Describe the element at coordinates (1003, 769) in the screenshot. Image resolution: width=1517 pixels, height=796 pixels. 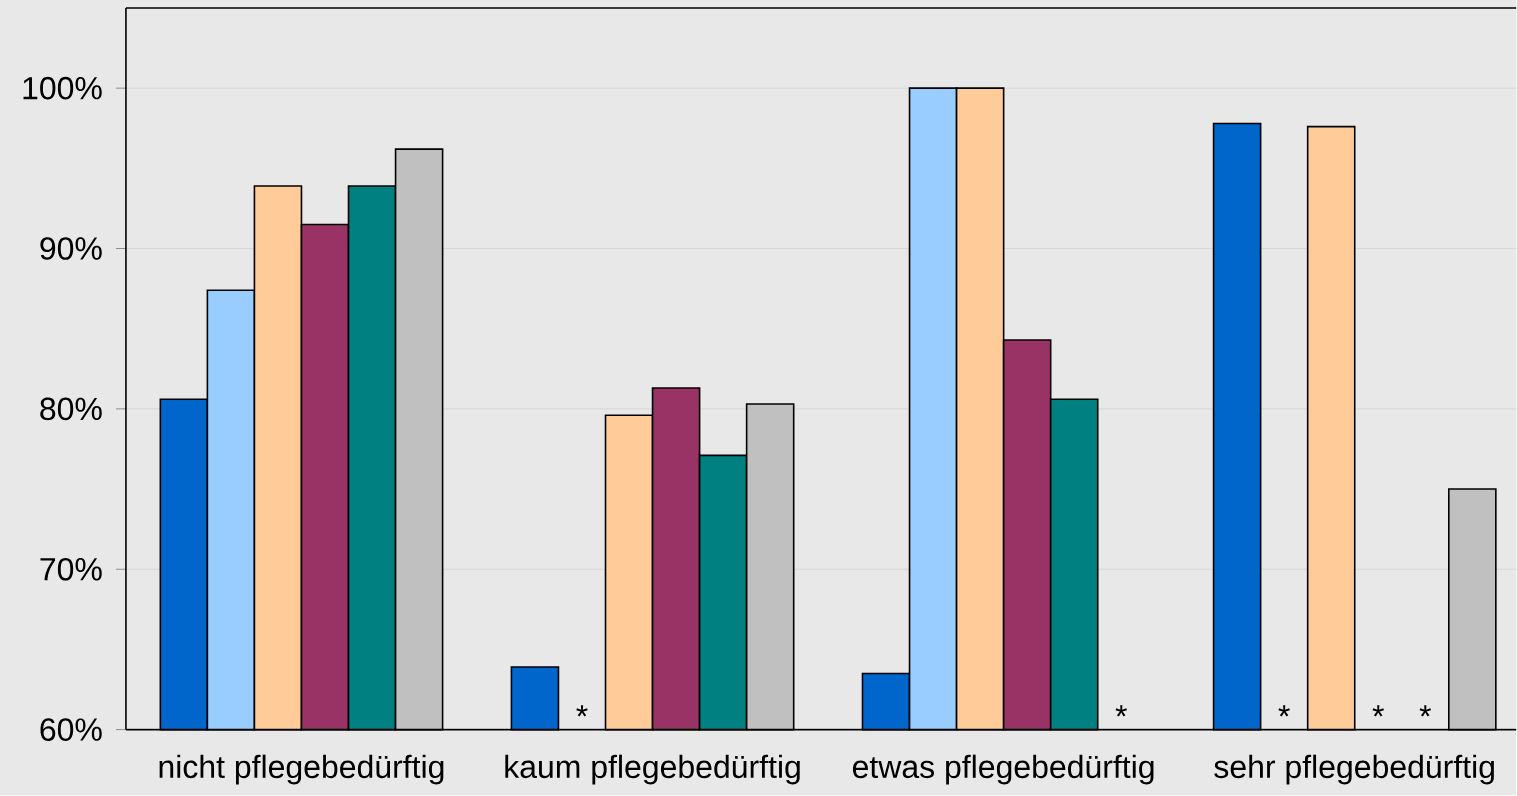
I see `x-tick-label: etwas pflegebedürftig` at that location.